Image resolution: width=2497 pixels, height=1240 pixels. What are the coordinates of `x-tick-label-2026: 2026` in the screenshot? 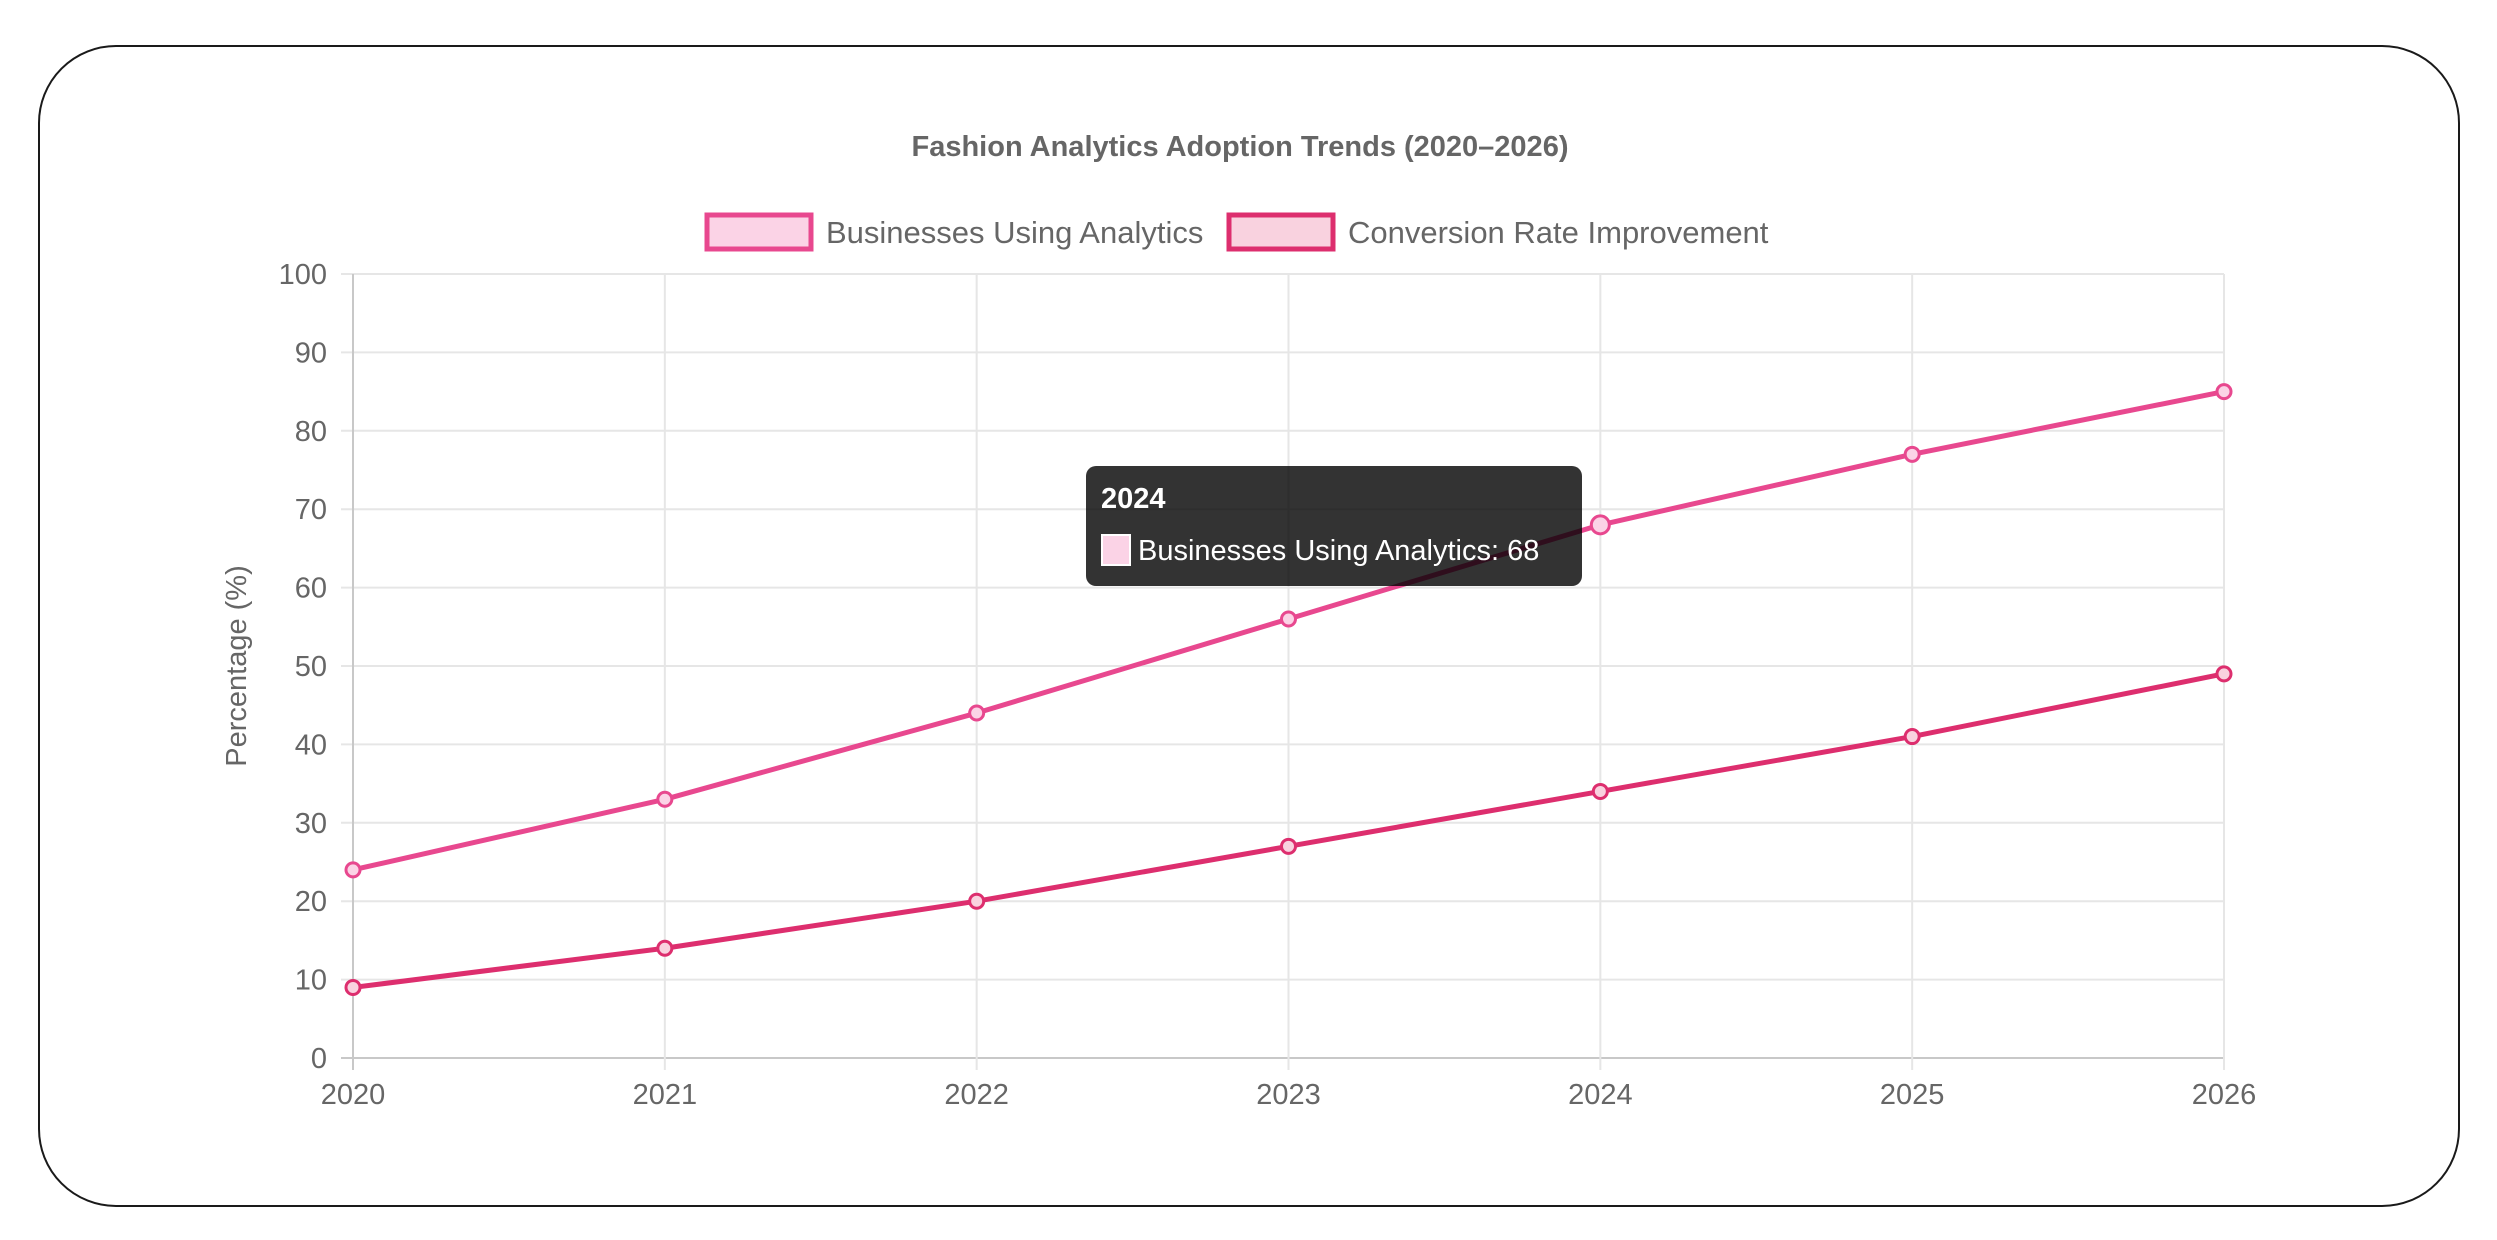 It's located at (2224, 1095).